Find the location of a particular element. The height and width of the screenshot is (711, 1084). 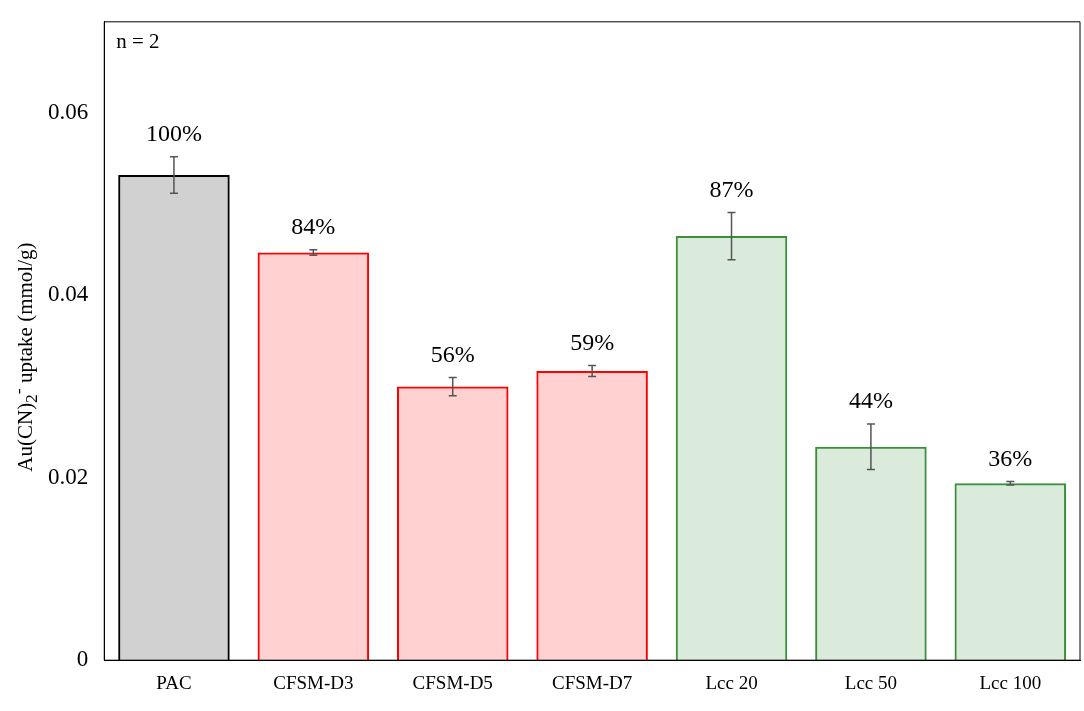

x-tick-label: Lcc 50 is located at coordinates (871, 682).